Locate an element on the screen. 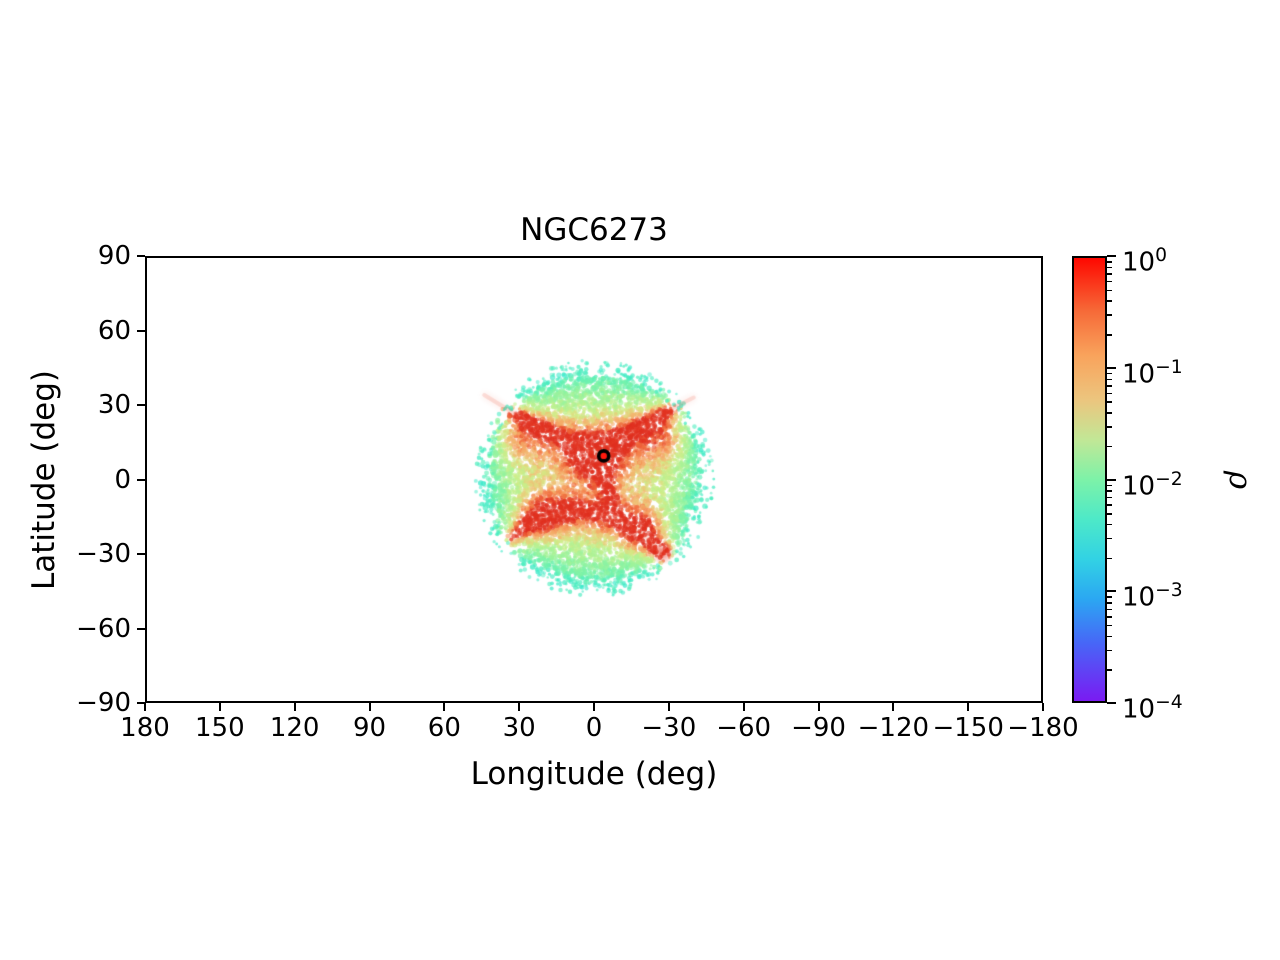 The image size is (1280, 960). x-tick-label: 30 is located at coordinates (519, 728).